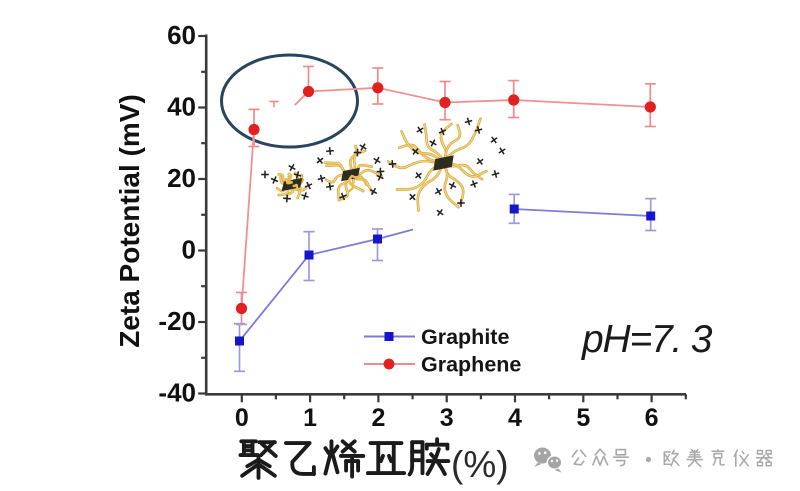 The width and height of the screenshot is (800, 491). I want to click on svg-text: 5, so click(583, 418).